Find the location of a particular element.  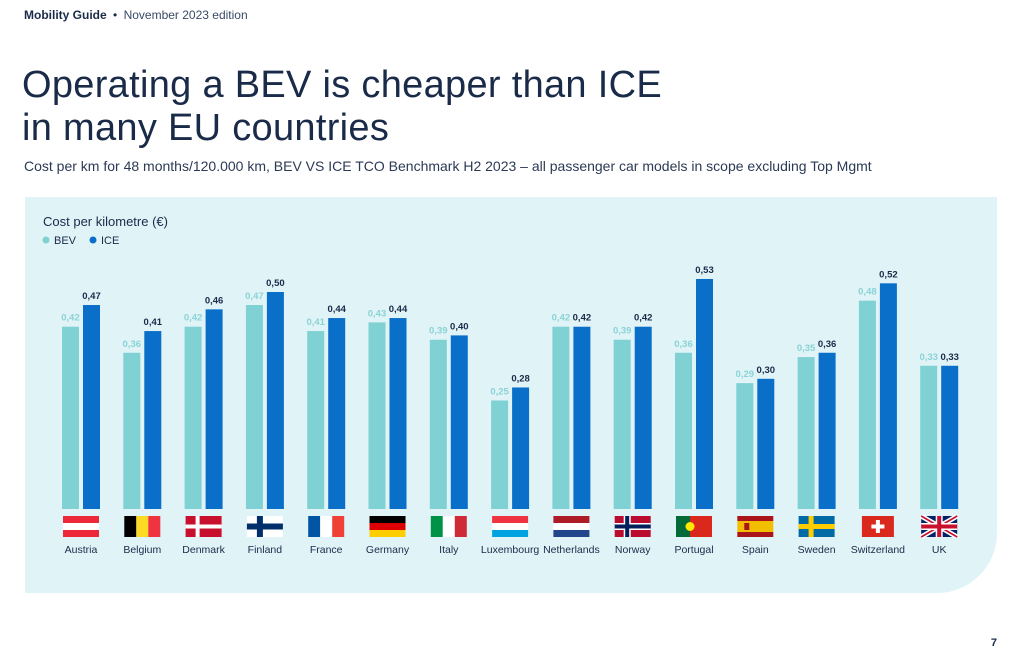

category-label-finland: Finland is located at coordinates (265, 550).